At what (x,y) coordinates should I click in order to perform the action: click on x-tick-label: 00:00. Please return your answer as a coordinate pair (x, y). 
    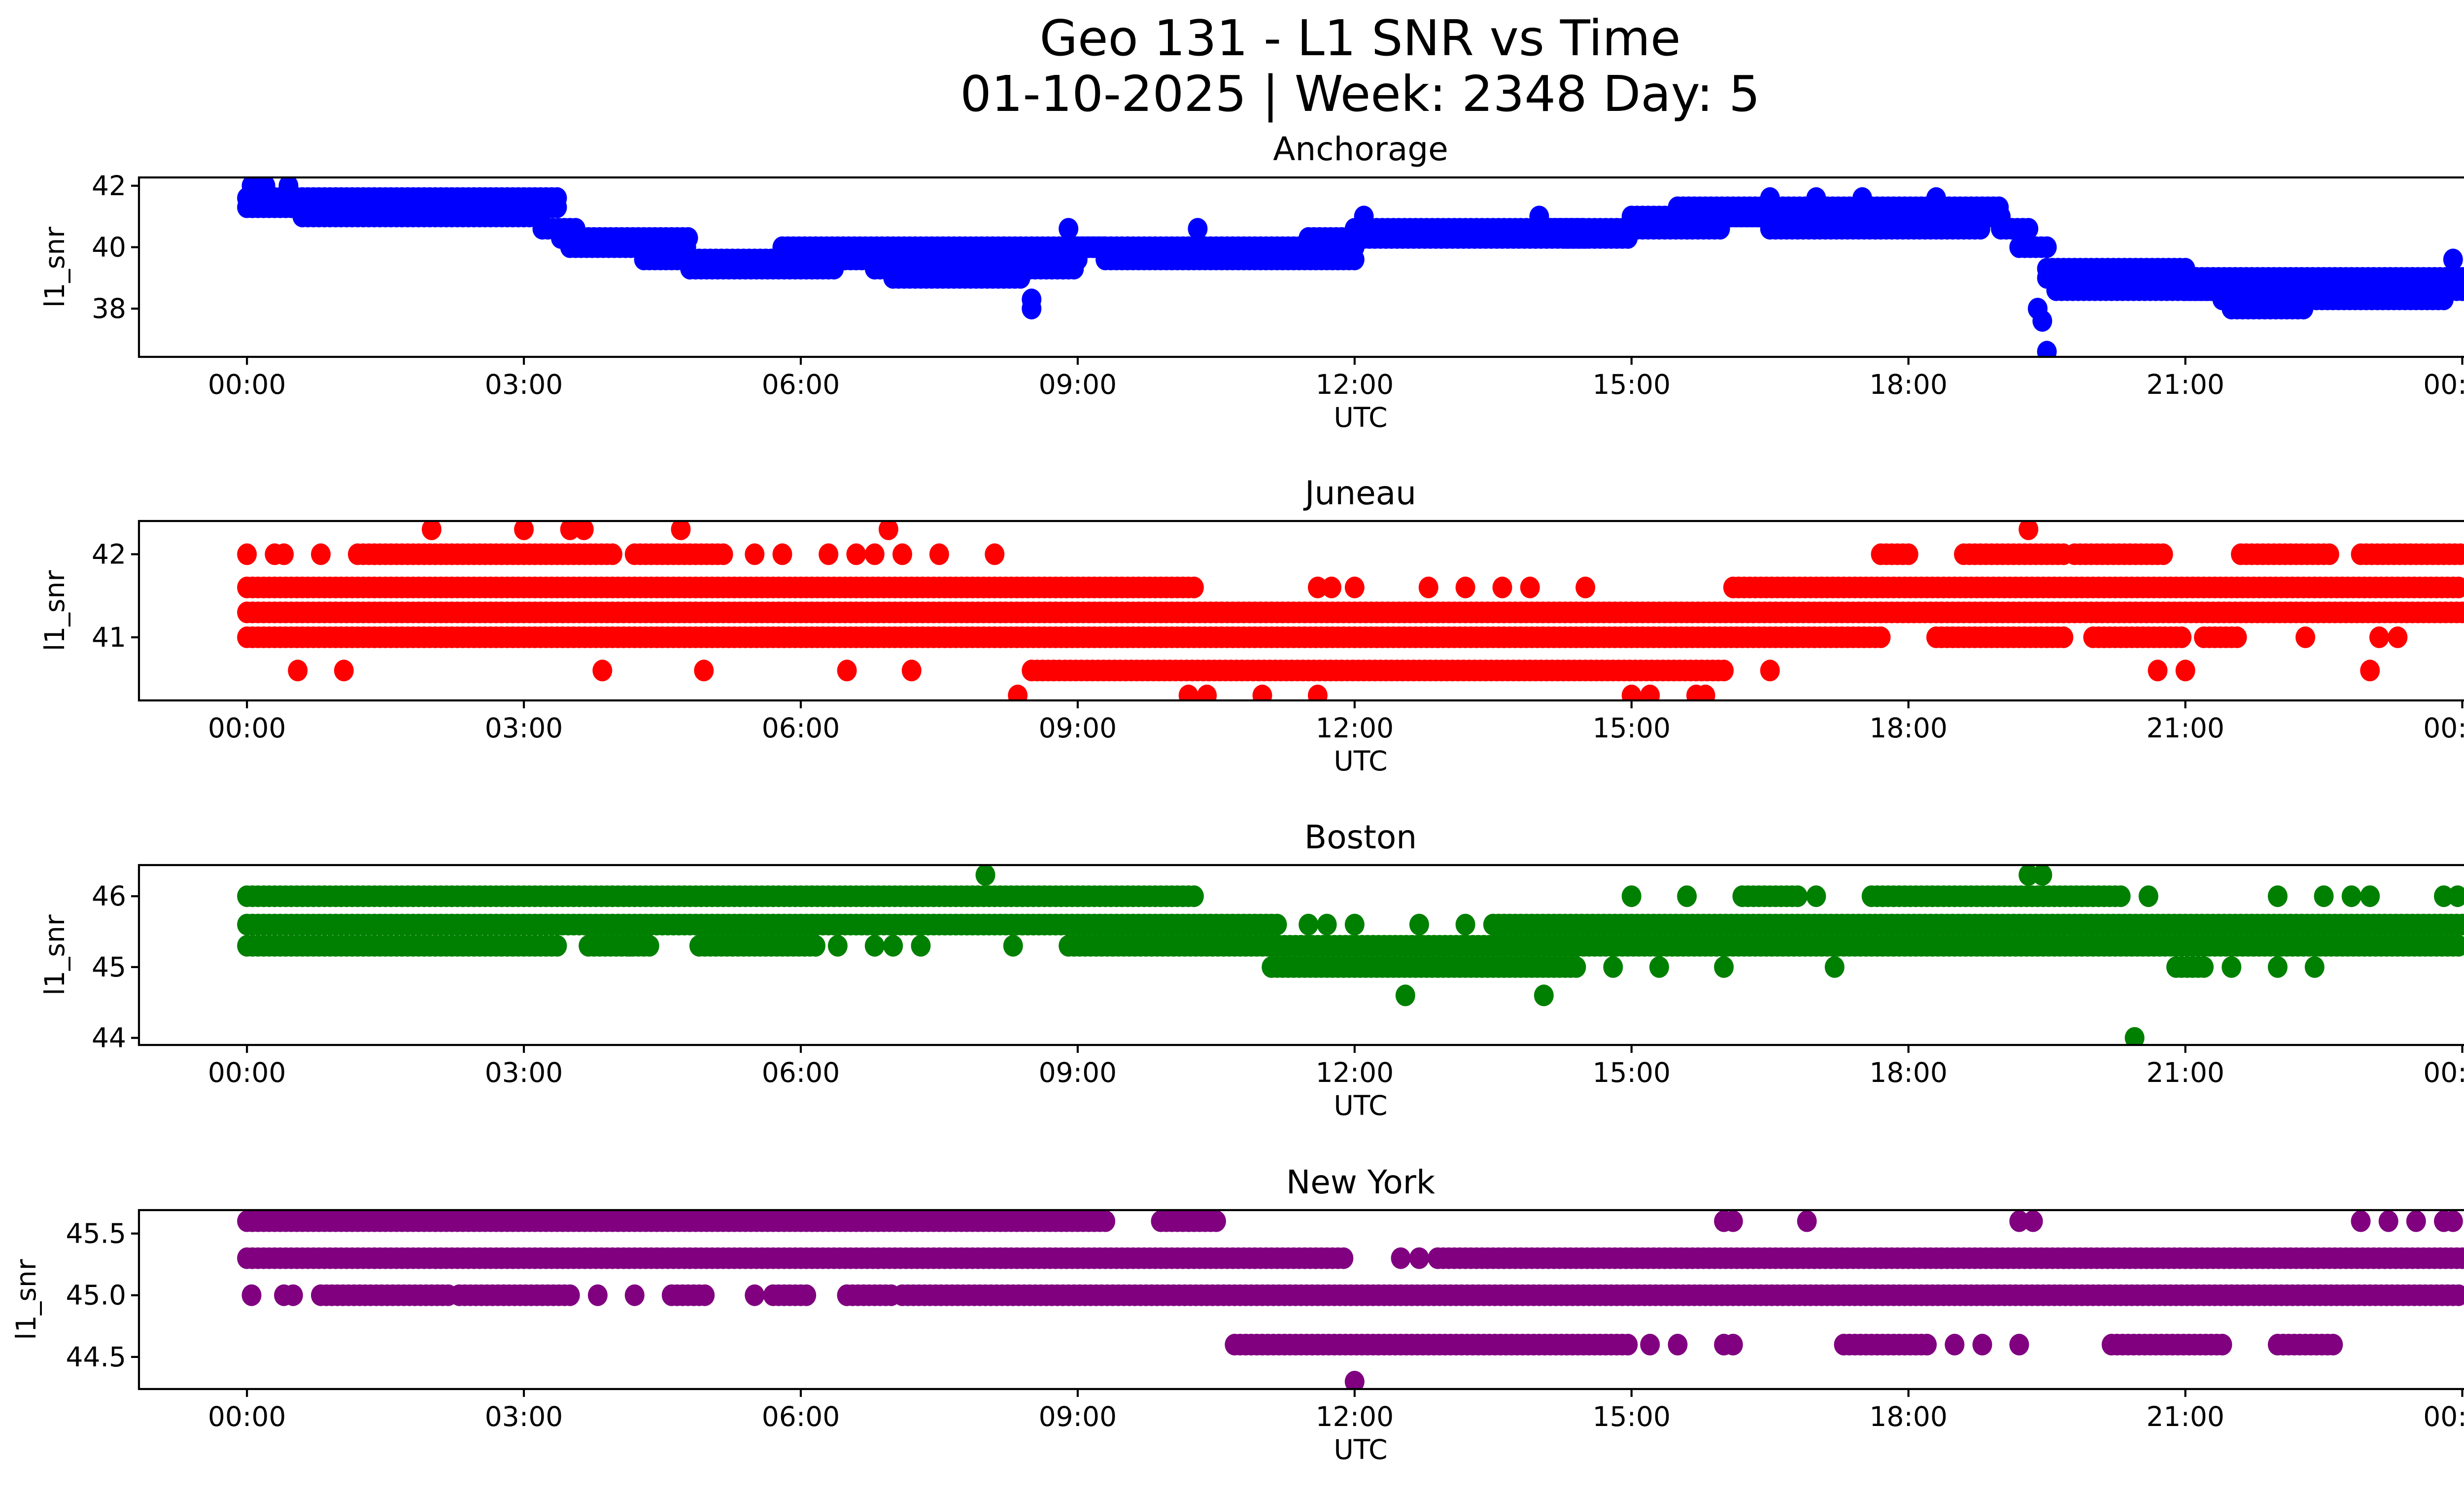
    Looking at the image, I should click on (2443, 1416).